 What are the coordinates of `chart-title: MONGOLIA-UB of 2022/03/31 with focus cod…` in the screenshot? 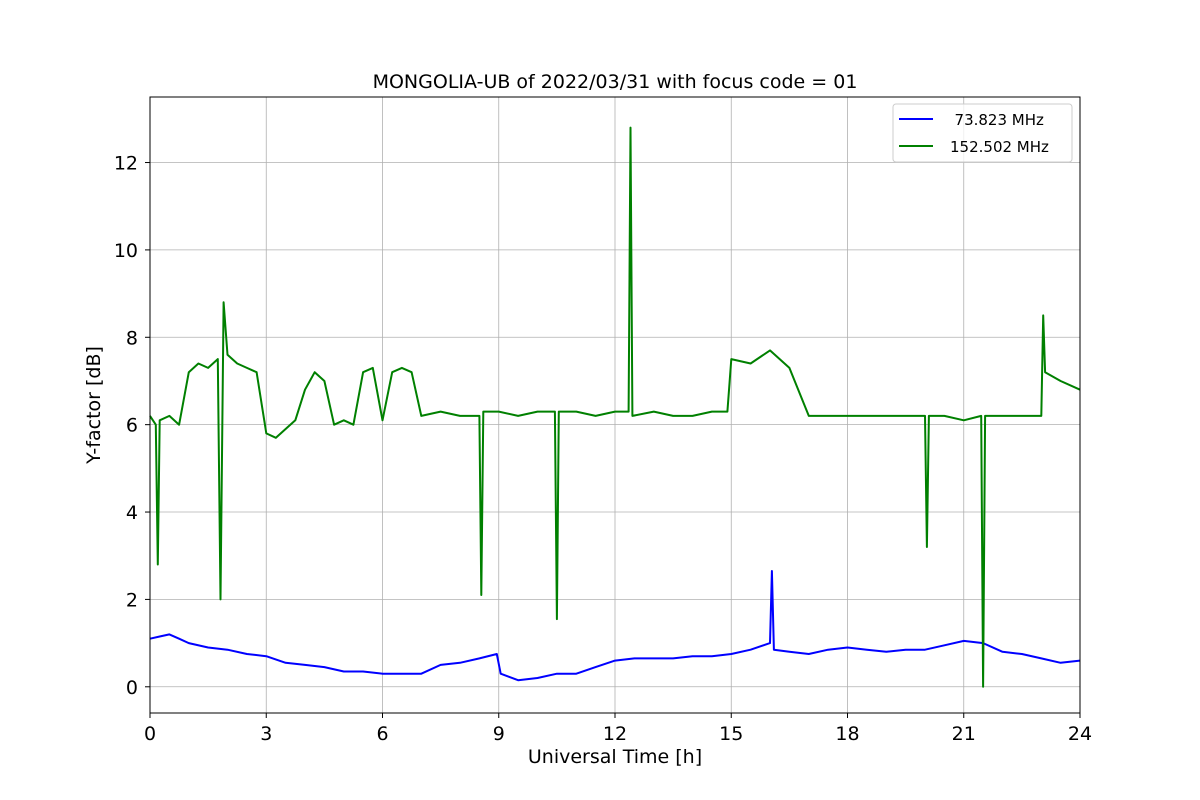 It's located at (615, 82).